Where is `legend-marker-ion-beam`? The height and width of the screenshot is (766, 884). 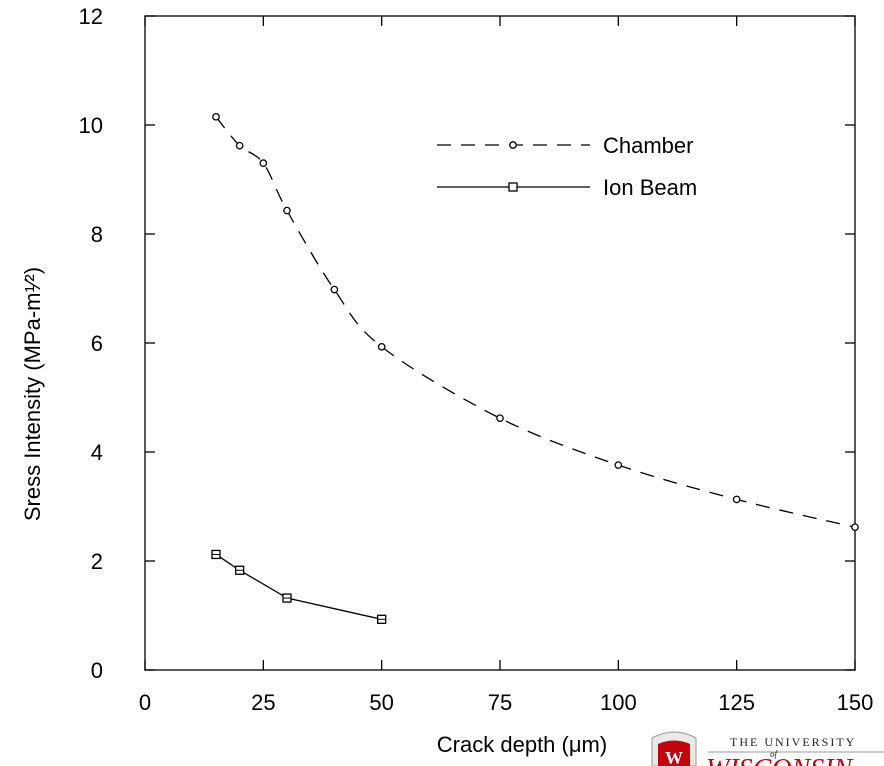 legend-marker-ion-beam is located at coordinates (513, 187).